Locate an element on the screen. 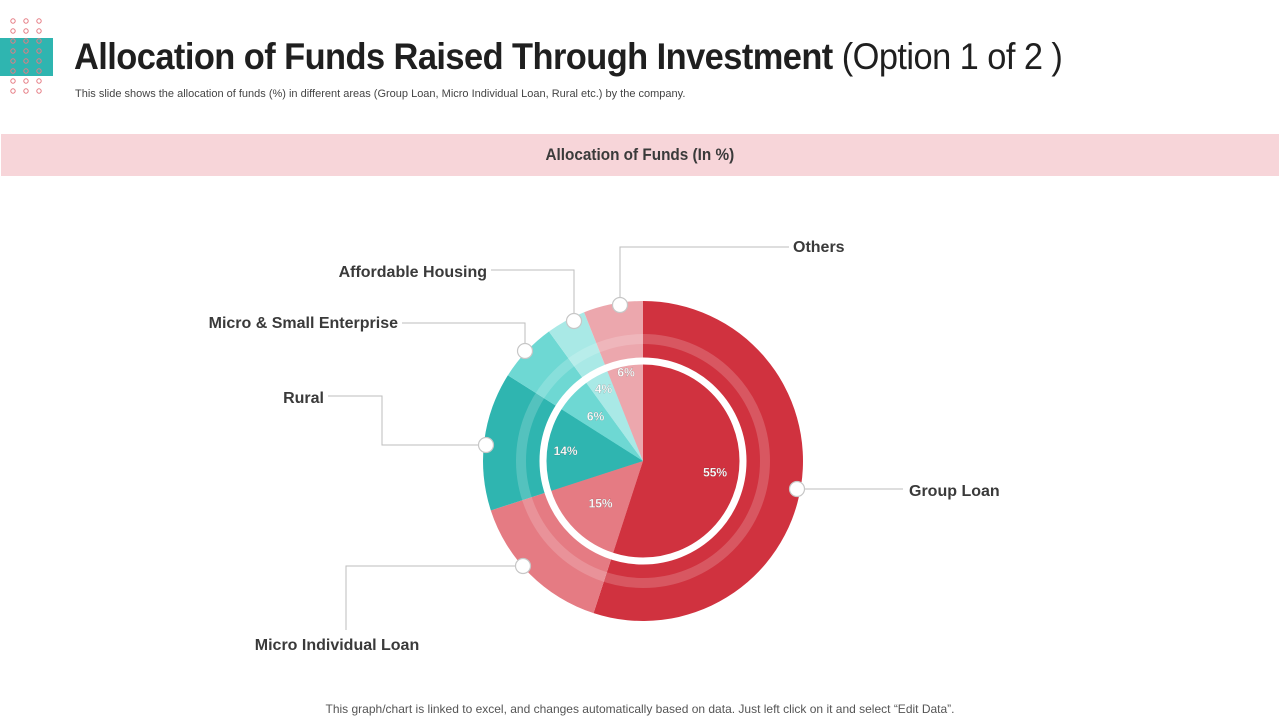 The width and height of the screenshot is (1280, 720). pie-slice-group-loan is located at coordinates (677, 461).